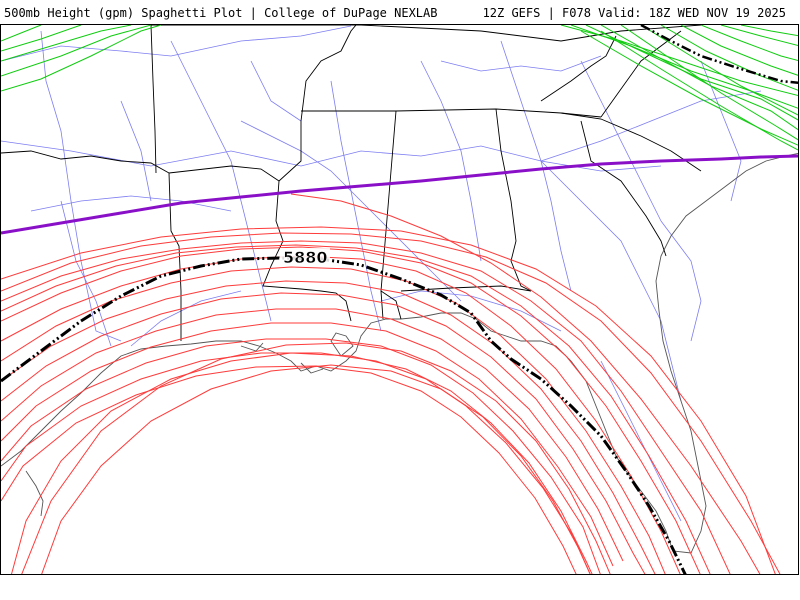  I want to click on contour-label-backdrop, so click(305, 257).